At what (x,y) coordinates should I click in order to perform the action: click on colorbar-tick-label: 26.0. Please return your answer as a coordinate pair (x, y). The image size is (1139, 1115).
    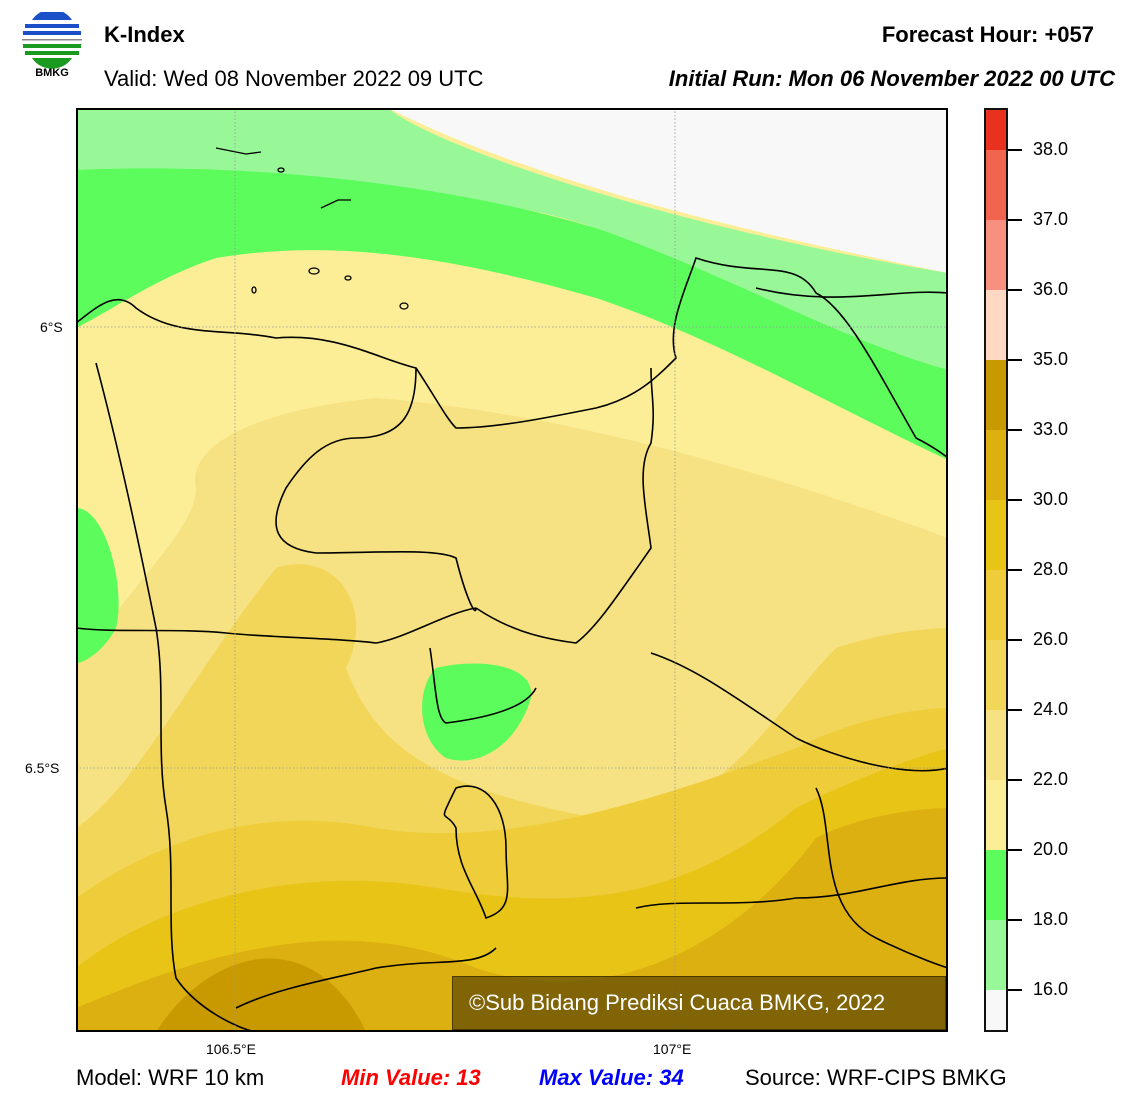
    Looking at the image, I should click on (1051, 639).